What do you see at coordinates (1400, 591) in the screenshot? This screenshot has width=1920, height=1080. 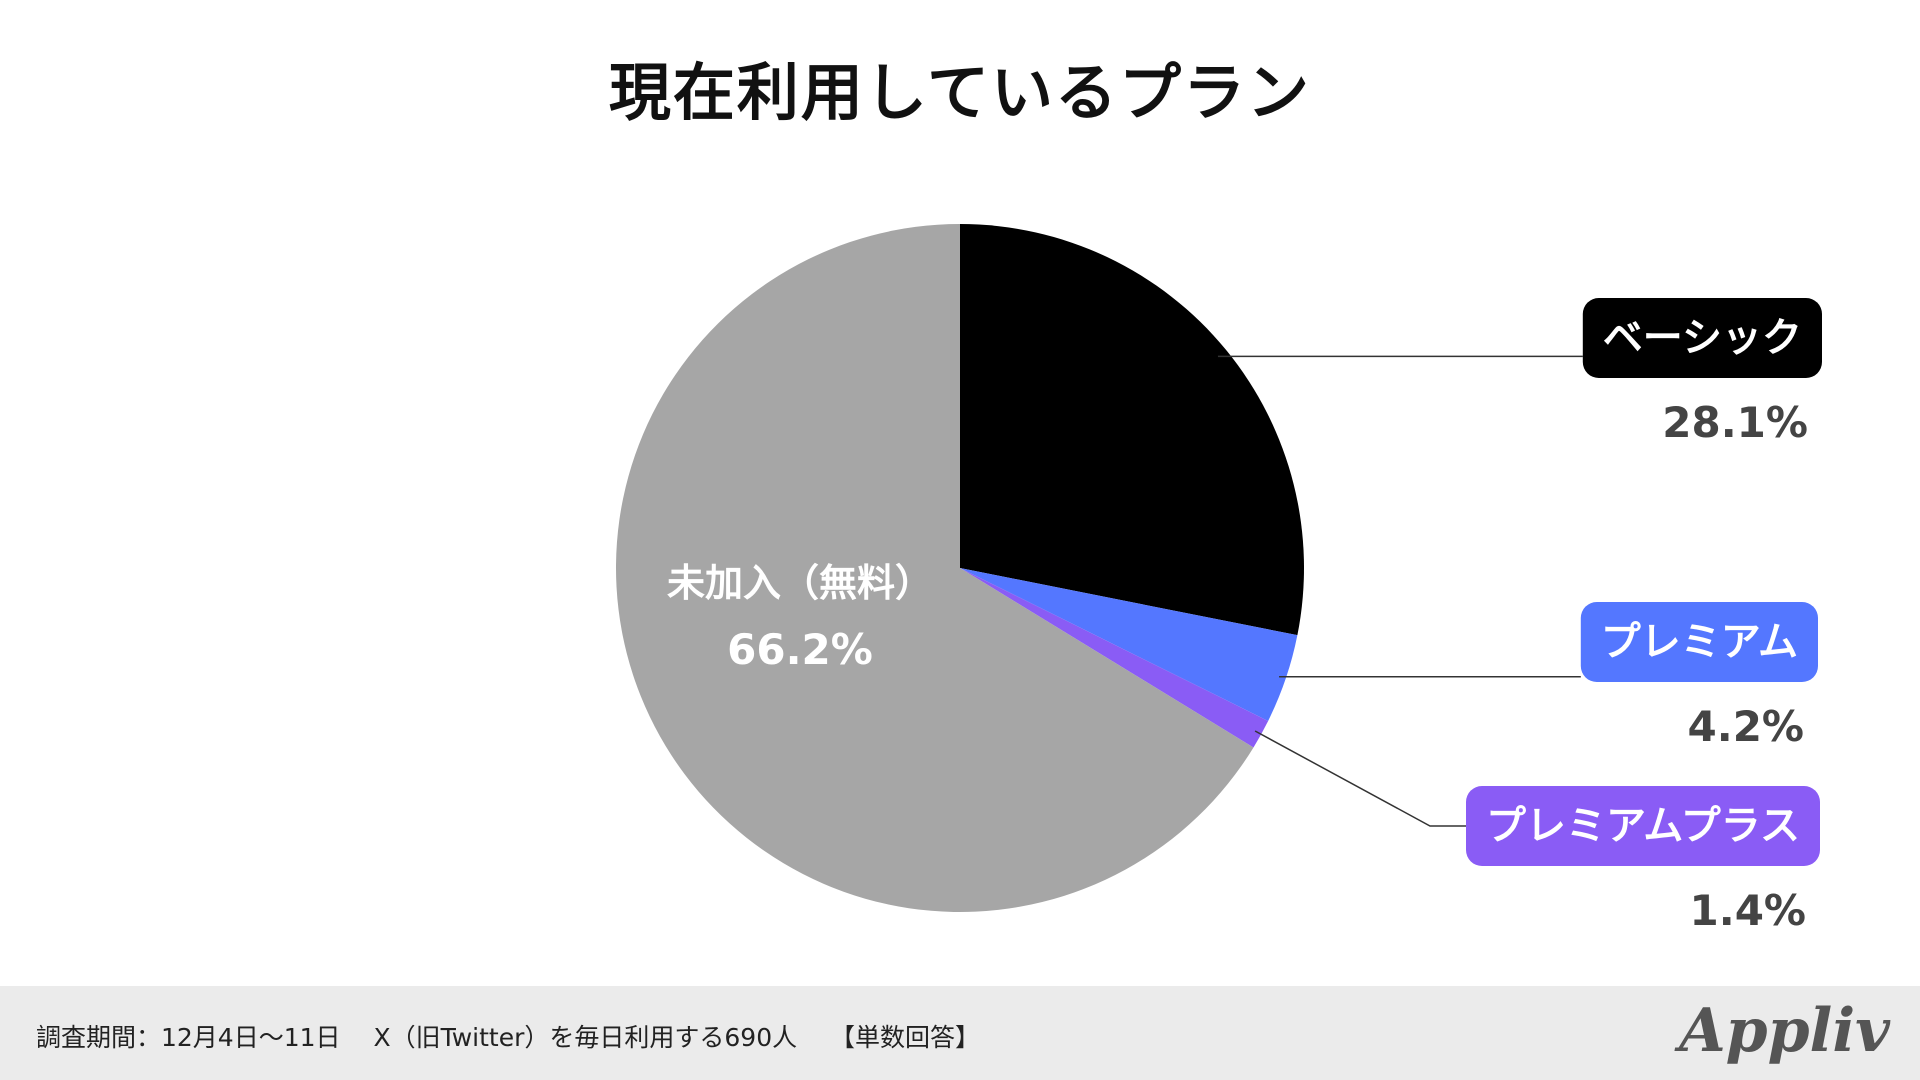 I see `leader-lines` at bounding box center [1400, 591].